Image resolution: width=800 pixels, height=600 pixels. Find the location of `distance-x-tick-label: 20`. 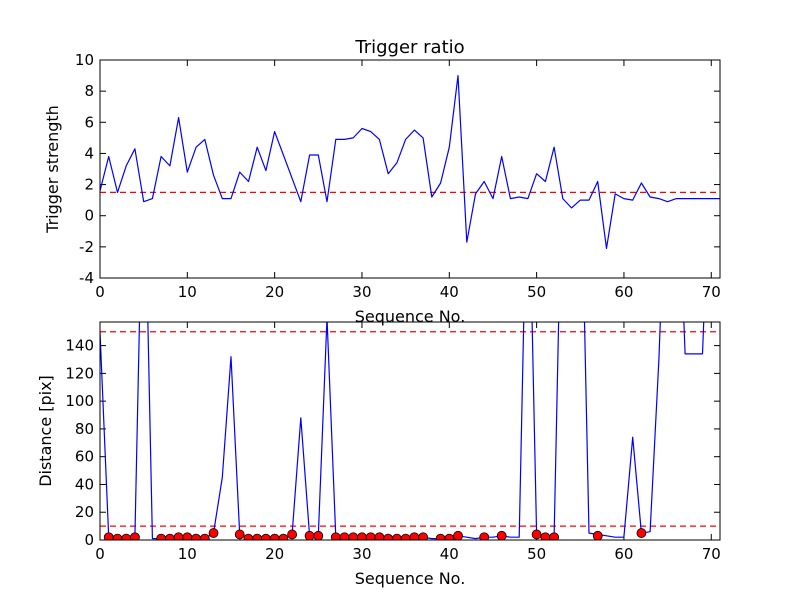

distance-x-tick-label: 20 is located at coordinates (274, 554).